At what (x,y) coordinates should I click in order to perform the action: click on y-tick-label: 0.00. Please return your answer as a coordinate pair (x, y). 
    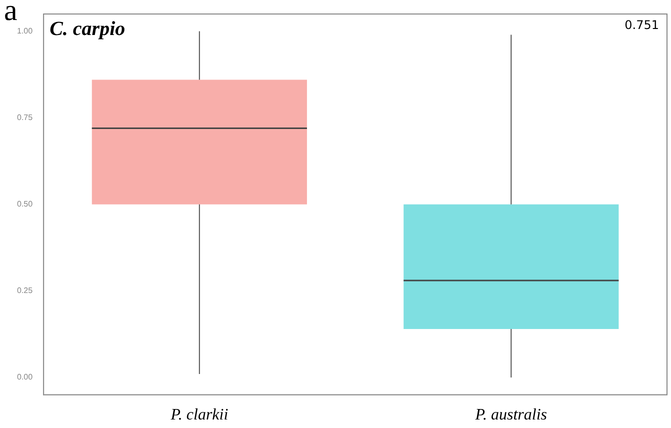
    Looking at the image, I should click on (25, 377).